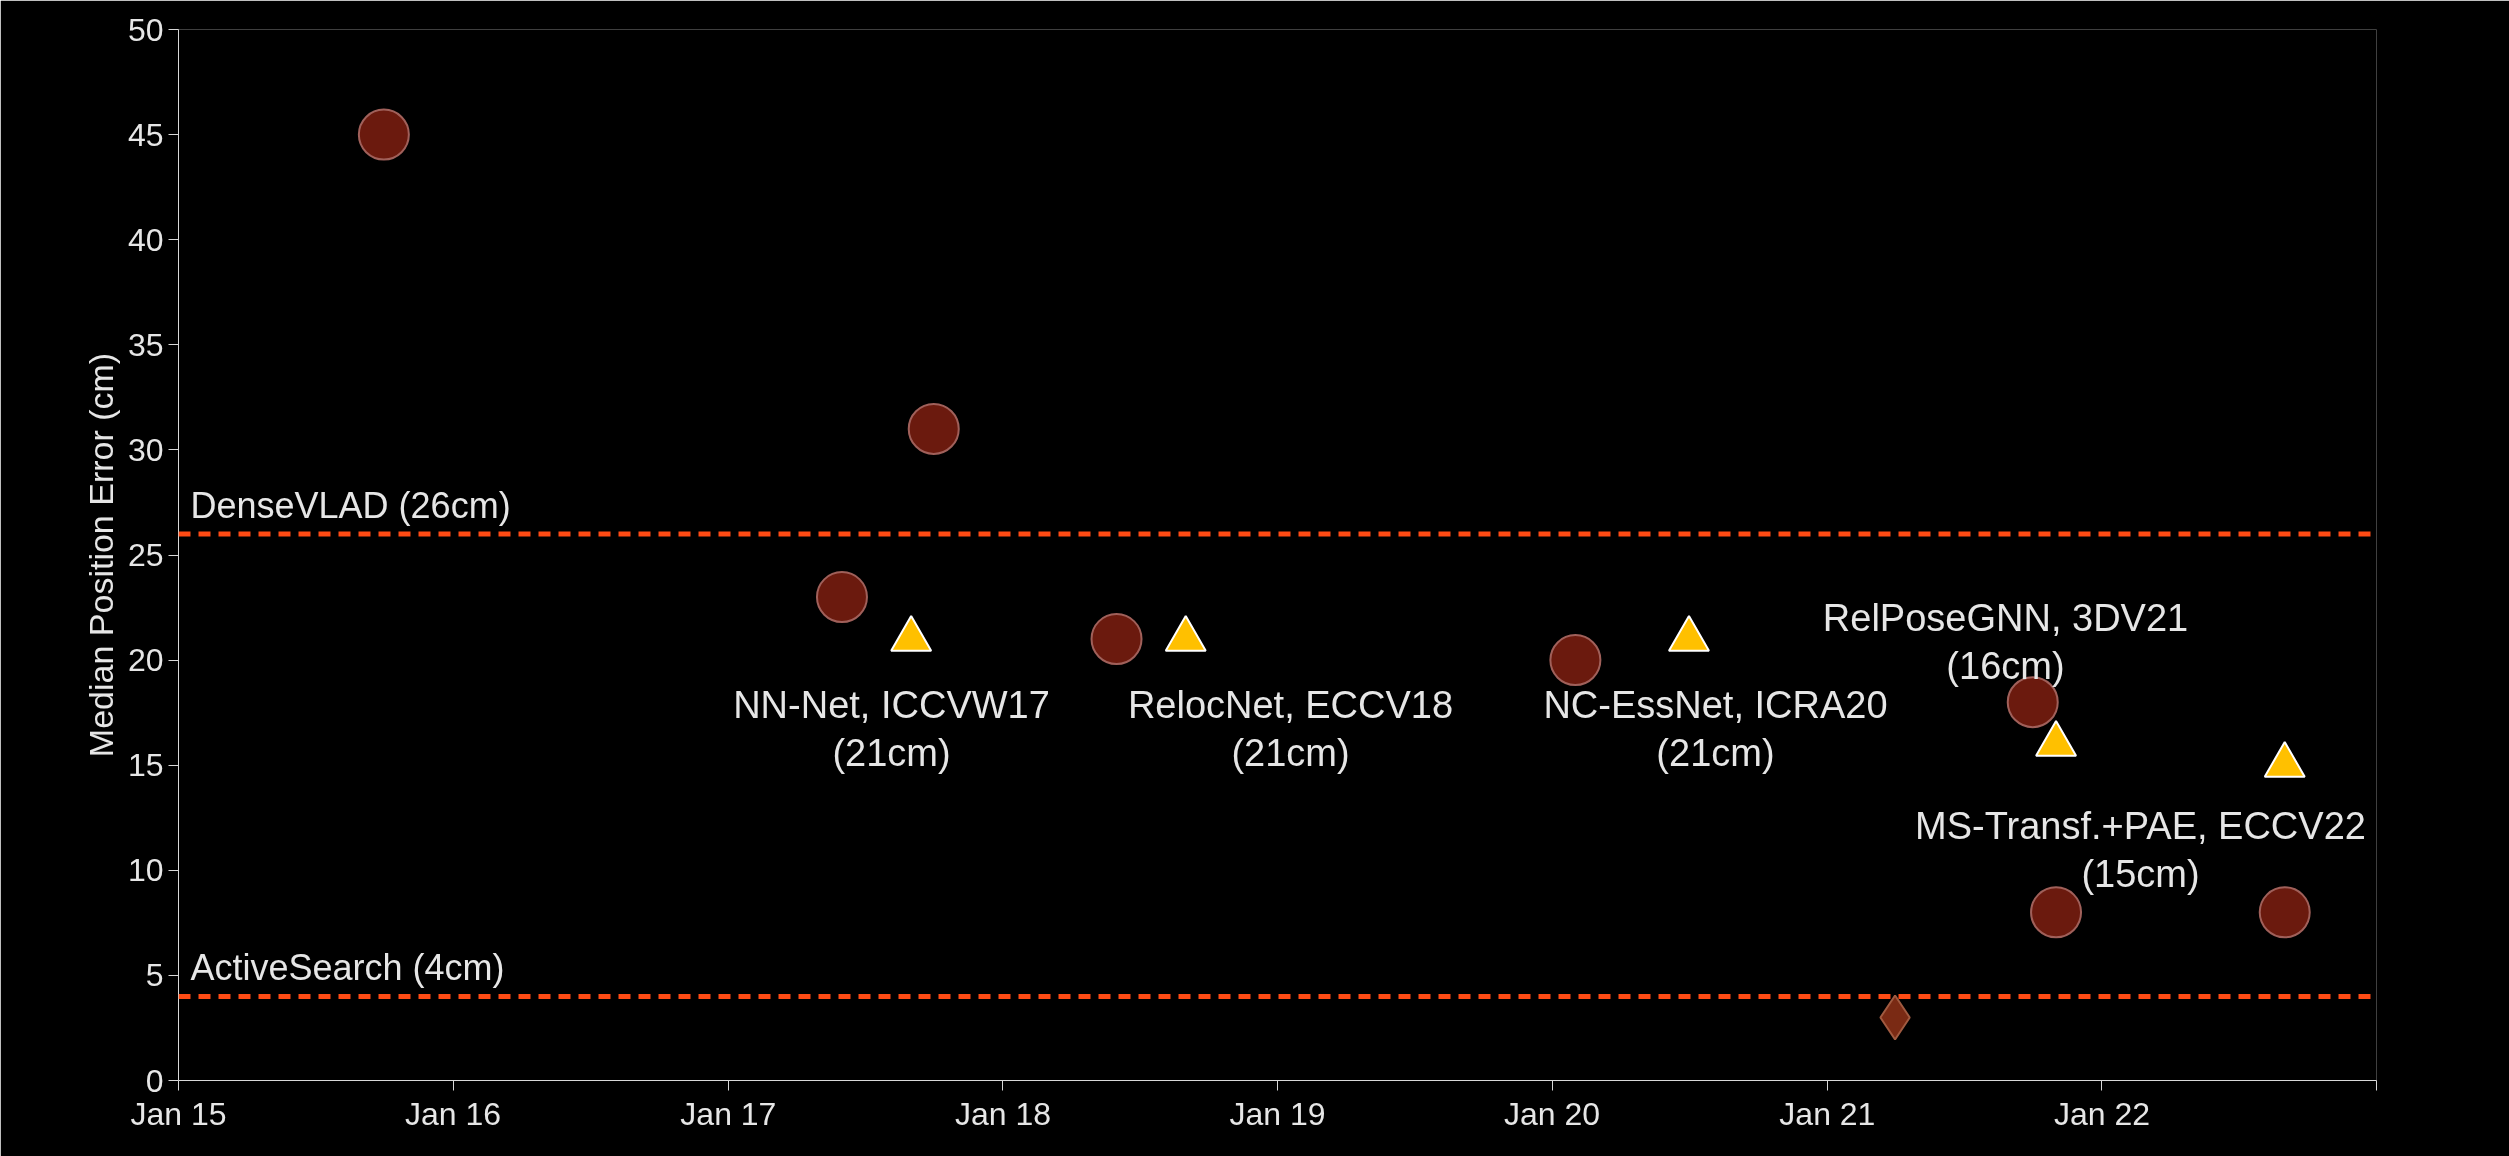 The image size is (2509, 1156). I want to click on annotation: RelocNet, ECCV18 (21cm), so click(1290, 728).